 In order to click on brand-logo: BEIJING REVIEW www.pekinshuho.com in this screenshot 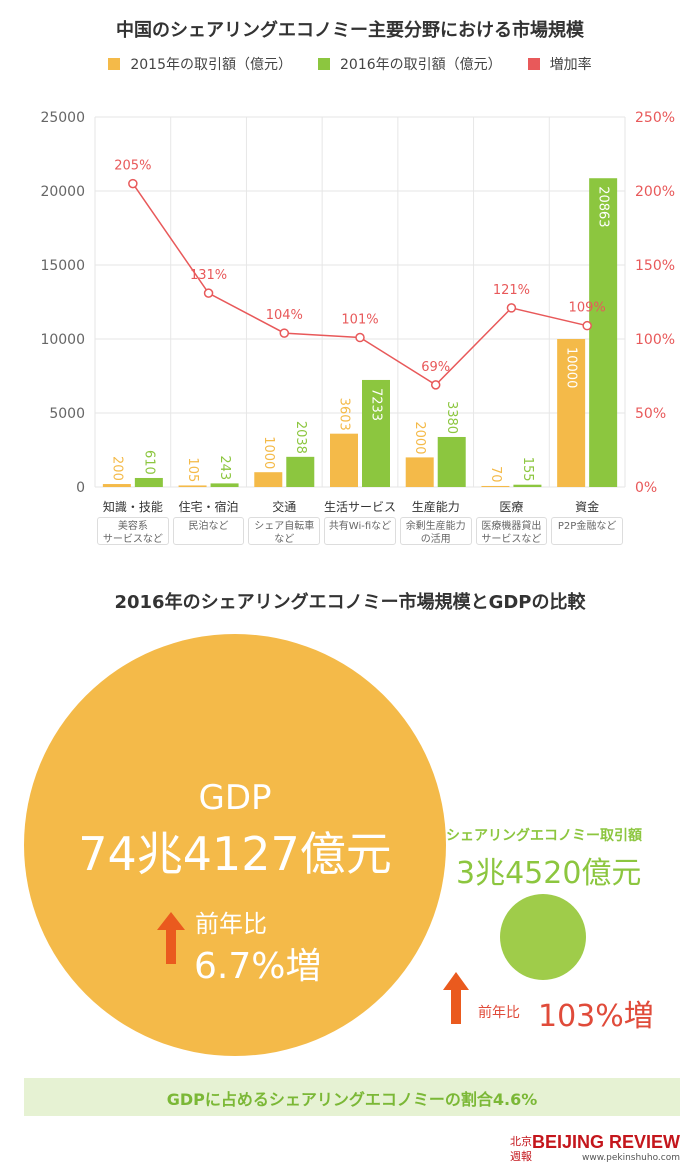, I will do `click(606, 1147)`.